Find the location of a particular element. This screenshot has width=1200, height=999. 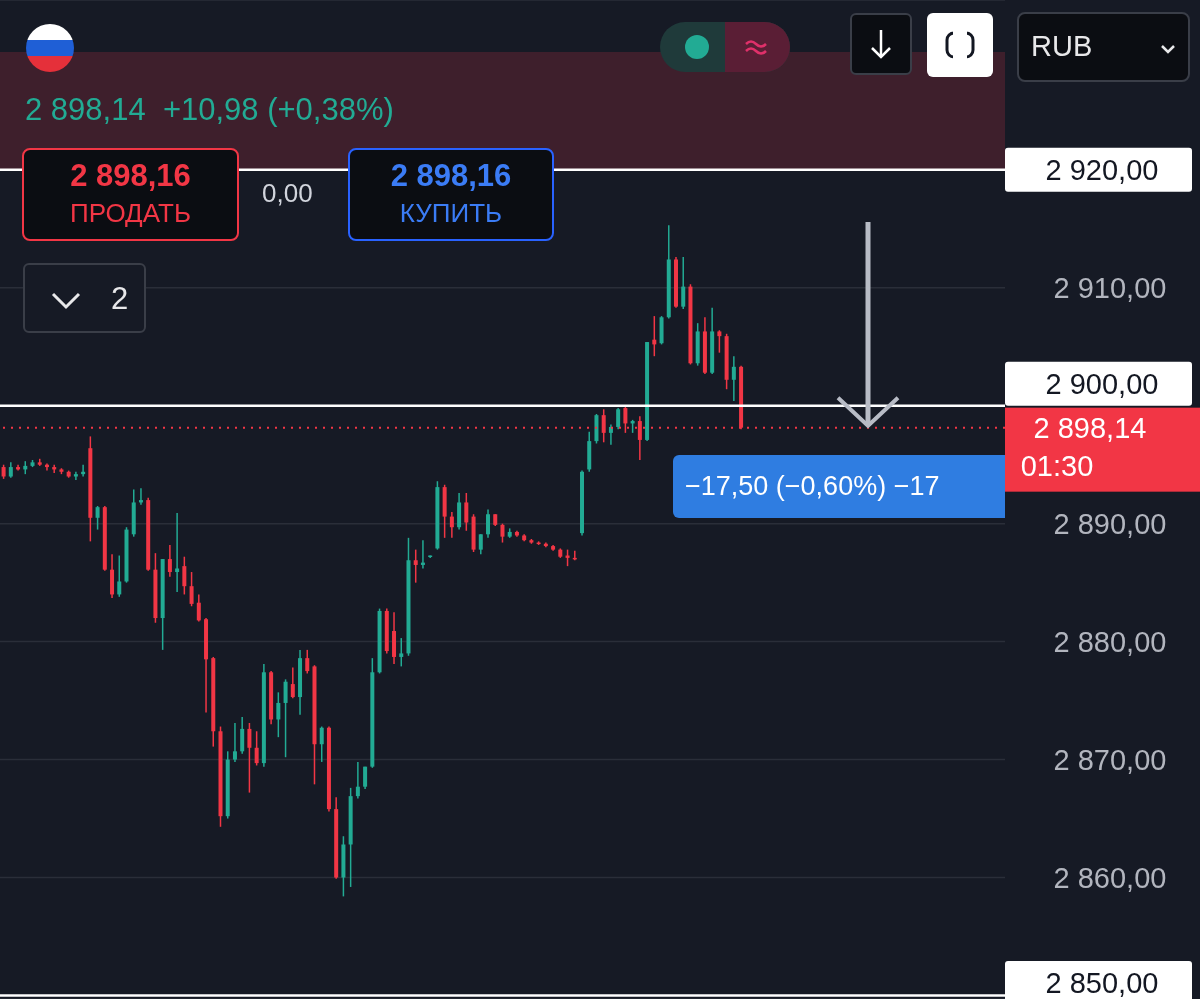

text: RUB is located at coordinates (1062, 46).